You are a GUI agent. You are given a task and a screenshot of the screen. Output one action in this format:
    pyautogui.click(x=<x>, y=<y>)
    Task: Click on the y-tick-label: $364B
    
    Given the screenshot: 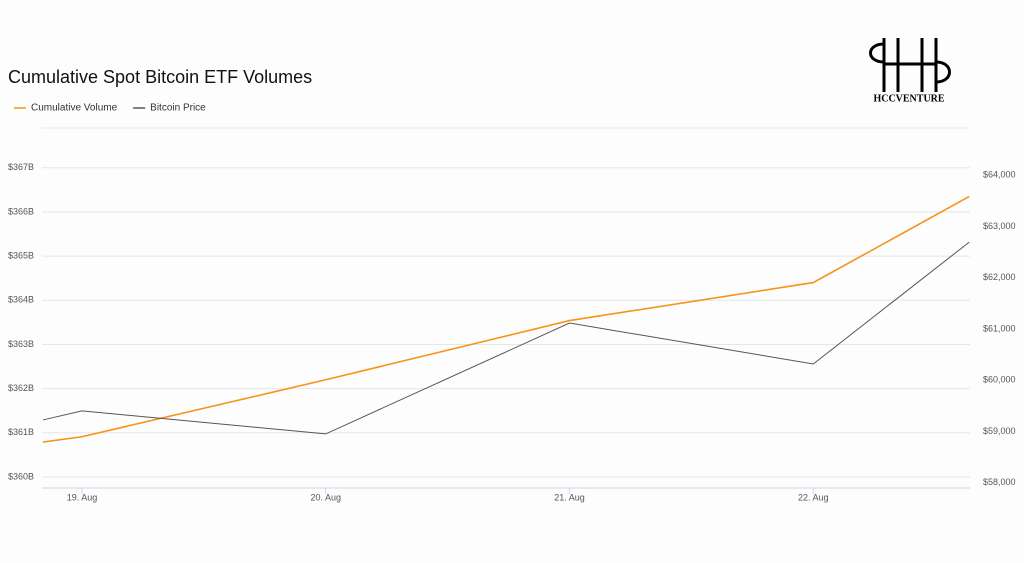 What is the action you would take?
    pyautogui.click(x=21, y=300)
    